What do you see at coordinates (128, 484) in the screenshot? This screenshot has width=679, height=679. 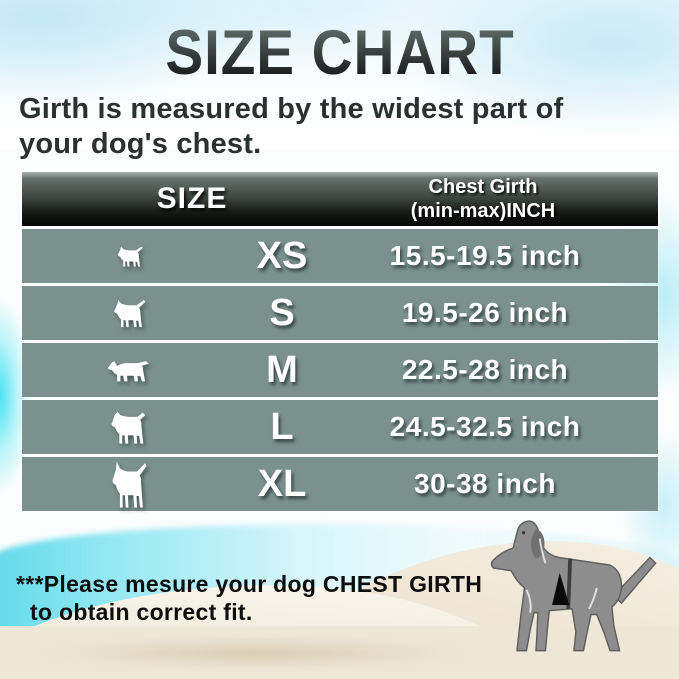 I see `great-dane-dog-icon` at bounding box center [128, 484].